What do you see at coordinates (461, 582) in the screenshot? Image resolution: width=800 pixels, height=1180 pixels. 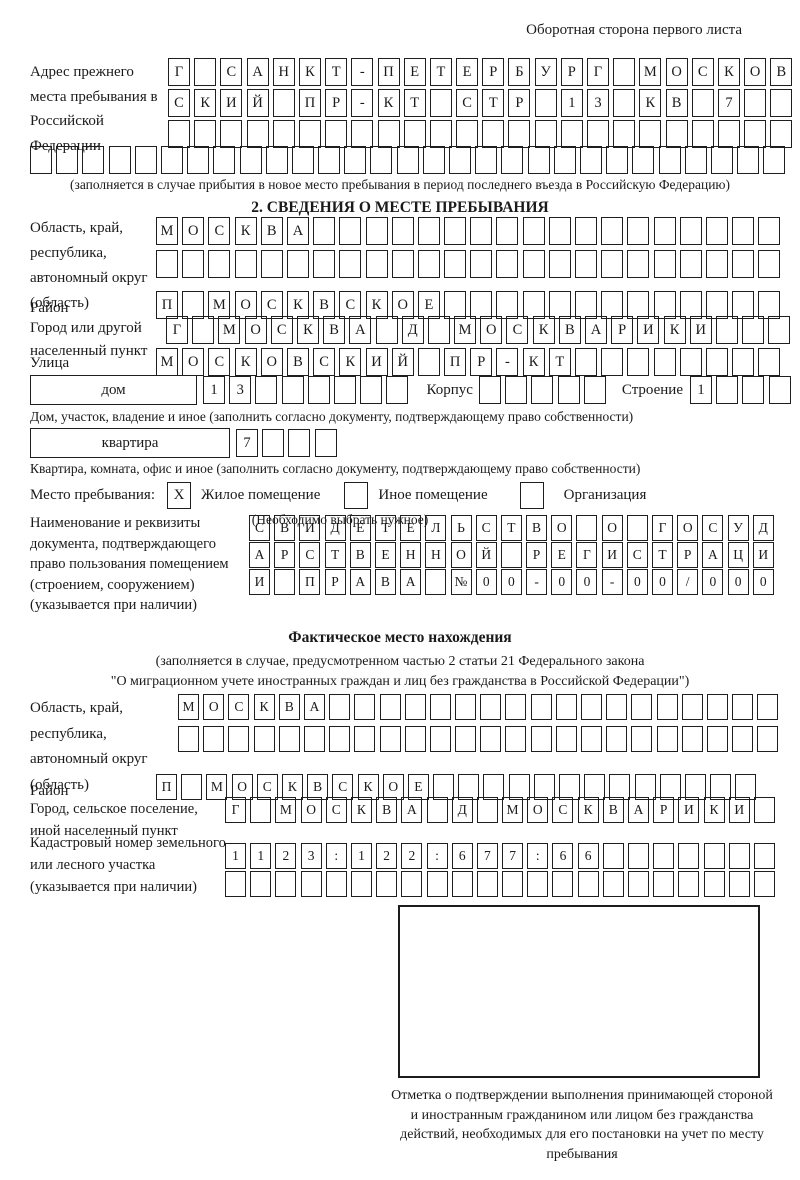 I see `char-cell: №` at bounding box center [461, 582].